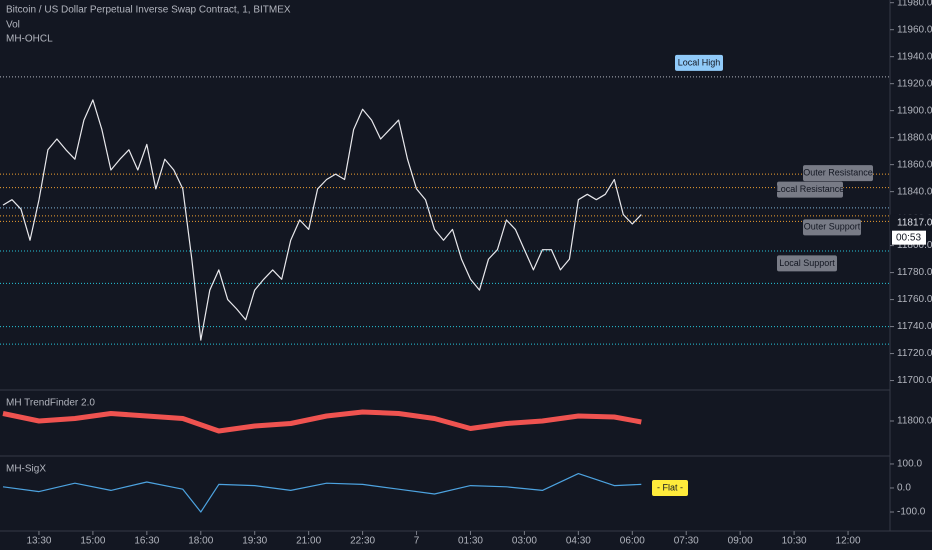 This screenshot has width=932, height=550. I want to click on indicator-name: Vol, so click(13, 25).